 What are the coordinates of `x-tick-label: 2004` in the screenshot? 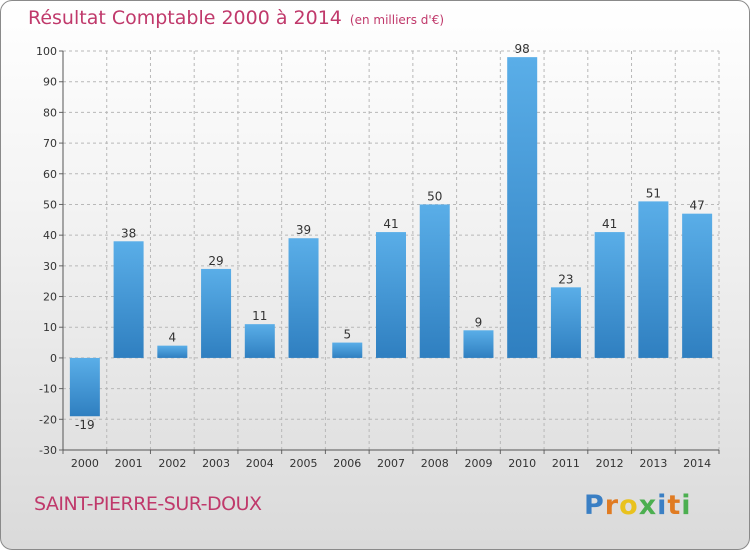 It's located at (260, 463).